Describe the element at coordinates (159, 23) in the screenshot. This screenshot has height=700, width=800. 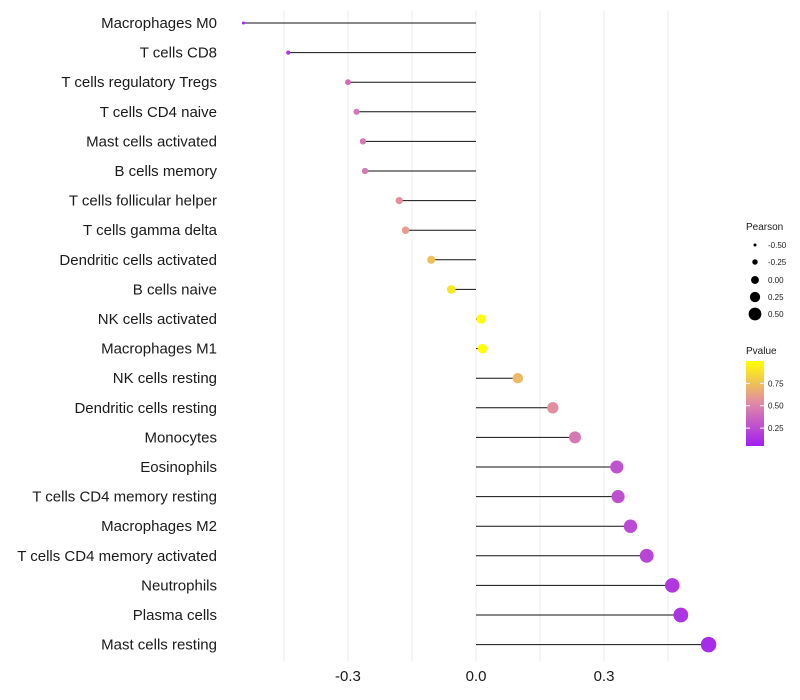
I see `category-label: Macrophages M0` at that location.